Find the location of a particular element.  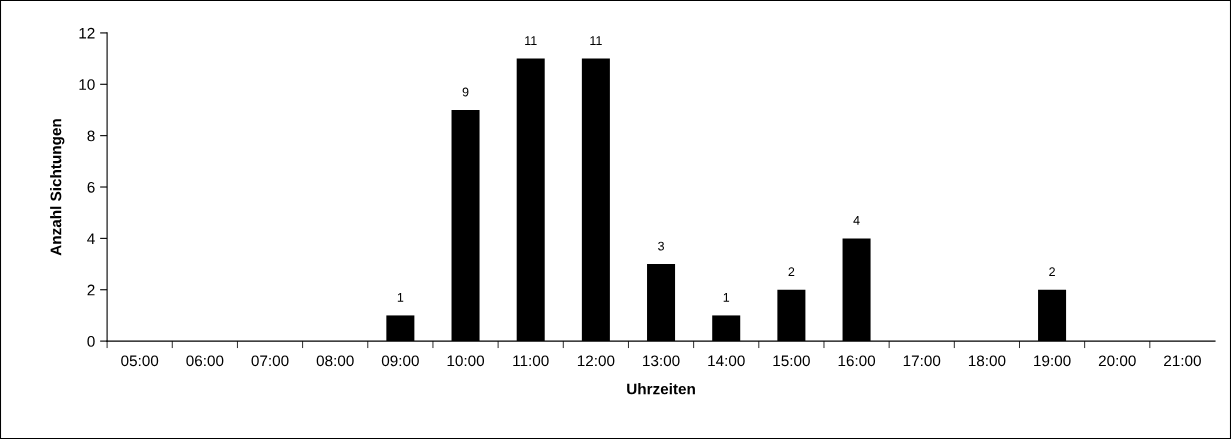

x-tick-label: 06:00 is located at coordinates (205, 361).